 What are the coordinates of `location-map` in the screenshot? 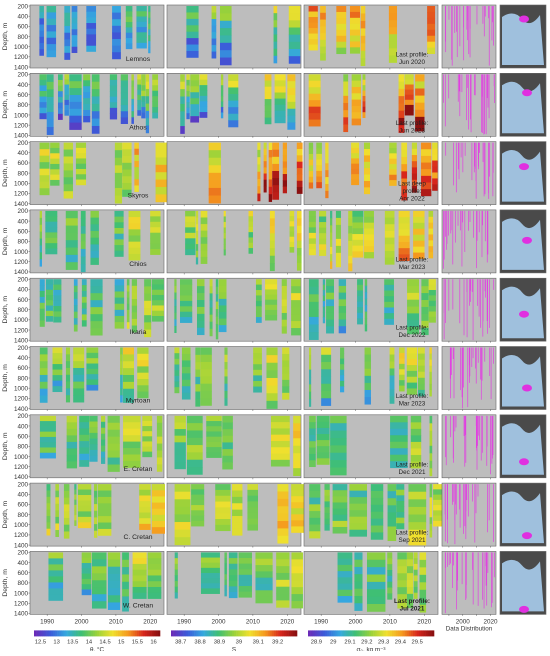 It's located at (523, 309).